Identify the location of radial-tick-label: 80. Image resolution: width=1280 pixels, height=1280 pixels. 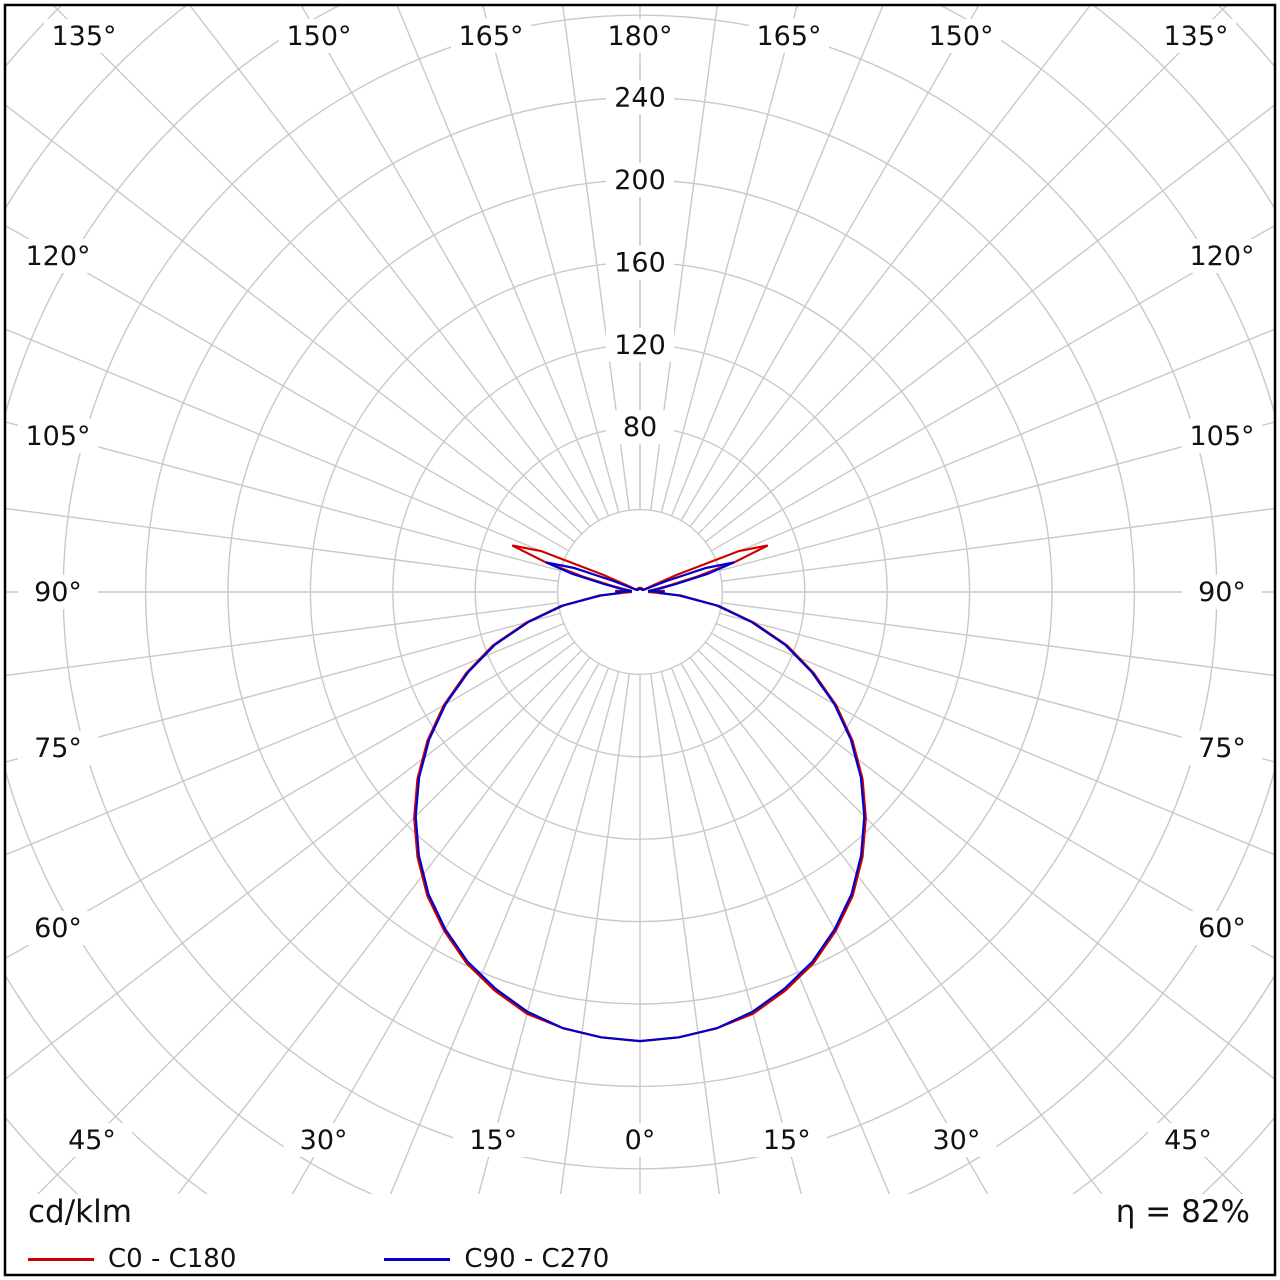
(640, 427).